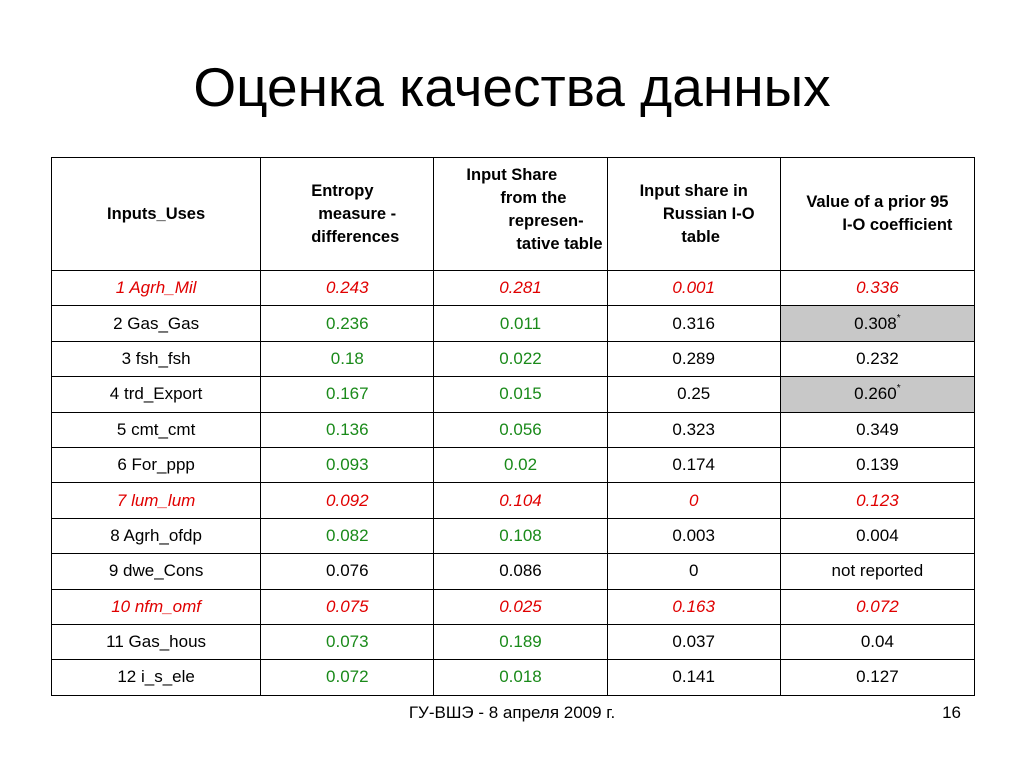  What do you see at coordinates (342, 190) in the screenshot?
I see `header-line: Entropy` at bounding box center [342, 190].